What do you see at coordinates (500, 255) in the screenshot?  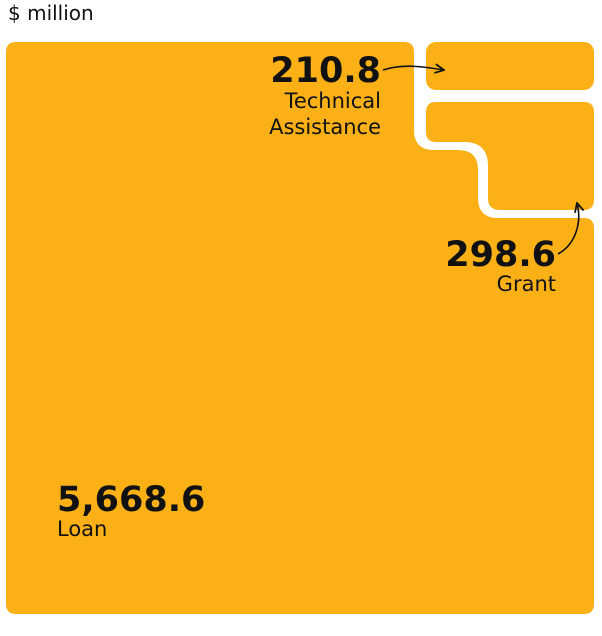 I see `grant-value-label: 298.6` at bounding box center [500, 255].